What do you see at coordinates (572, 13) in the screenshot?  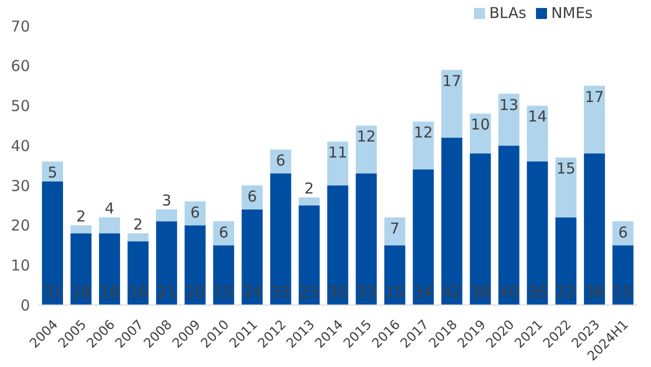 I see `legend-label: NMEs` at bounding box center [572, 13].